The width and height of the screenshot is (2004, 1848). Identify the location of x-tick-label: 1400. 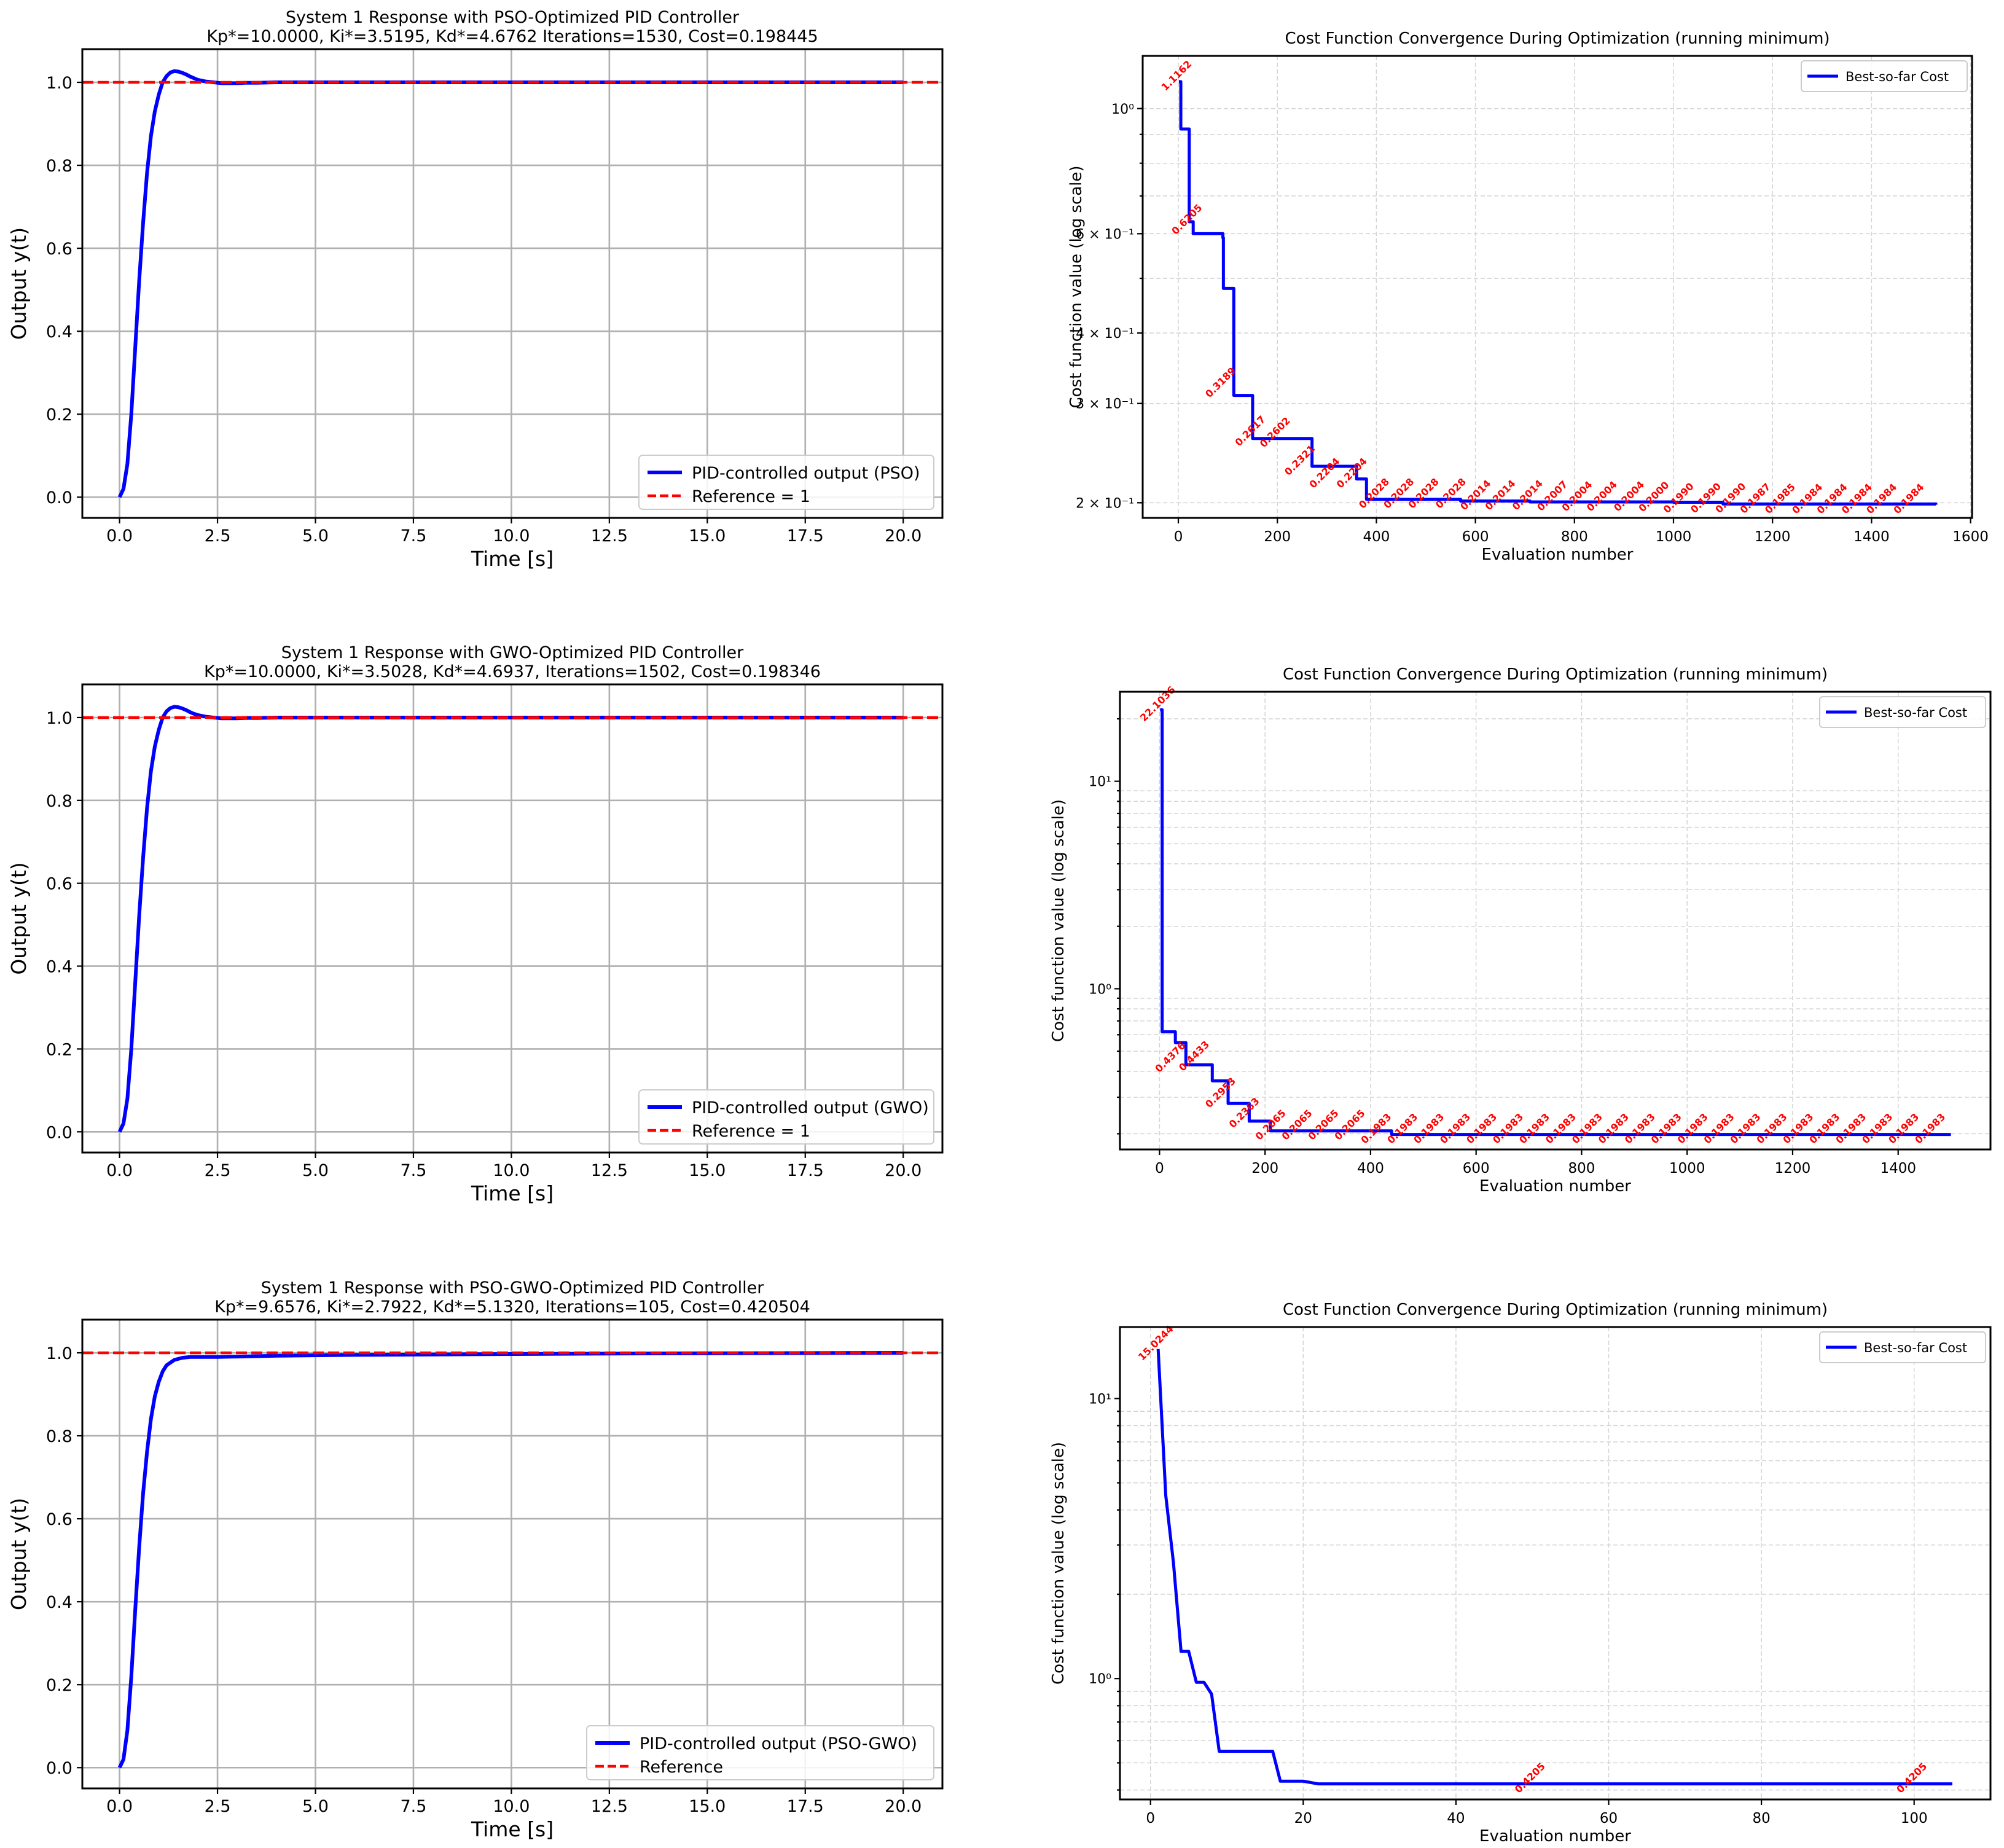
(1871, 537).